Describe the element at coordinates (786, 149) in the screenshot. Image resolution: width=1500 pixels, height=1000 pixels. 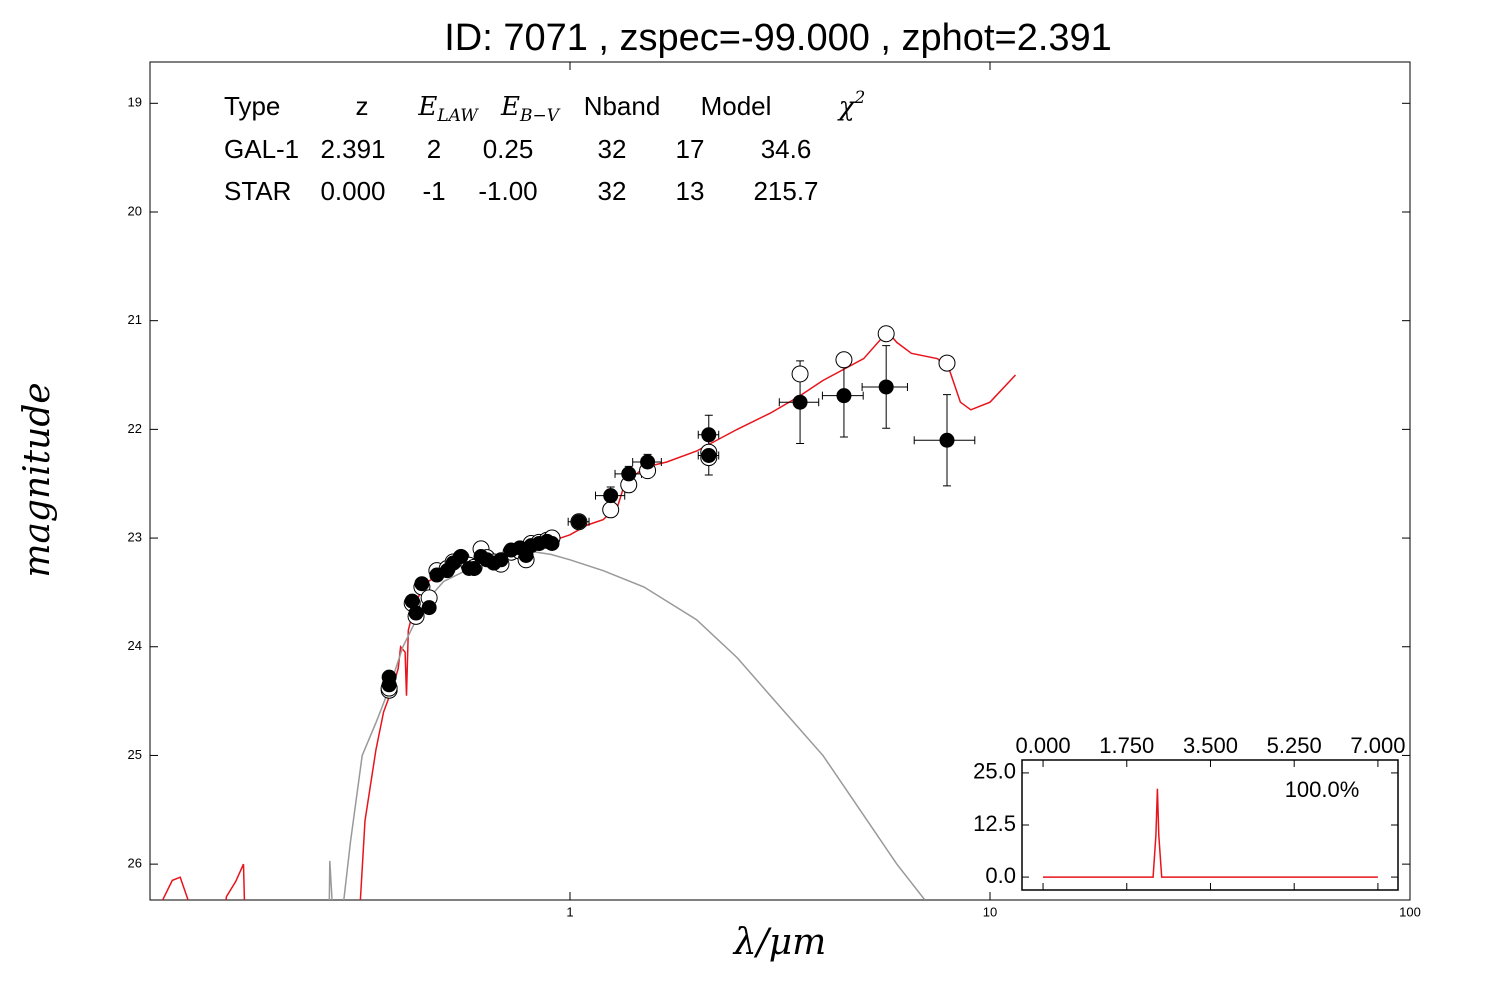
I see `table-cell: 34.6` at that location.